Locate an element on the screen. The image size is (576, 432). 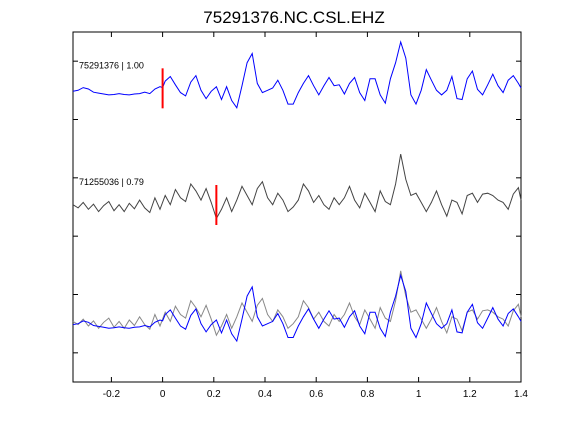
x-tick-label: 1 is located at coordinates (419, 394).